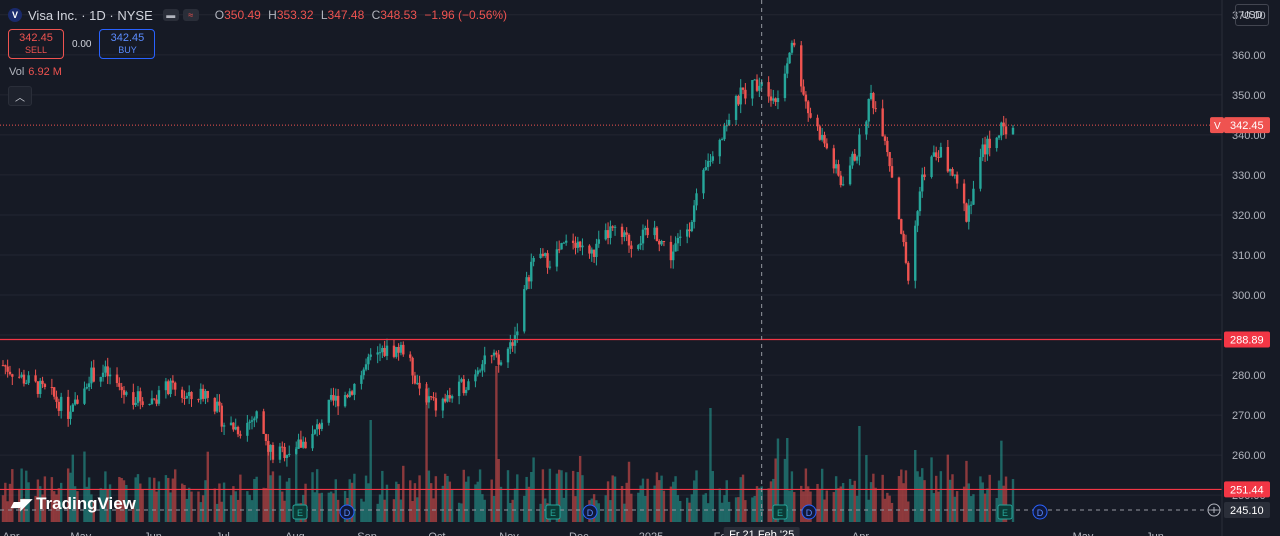  Describe the element at coordinates (1252, 15) in the screenshot. I see `currency-selector: USD` at that location.